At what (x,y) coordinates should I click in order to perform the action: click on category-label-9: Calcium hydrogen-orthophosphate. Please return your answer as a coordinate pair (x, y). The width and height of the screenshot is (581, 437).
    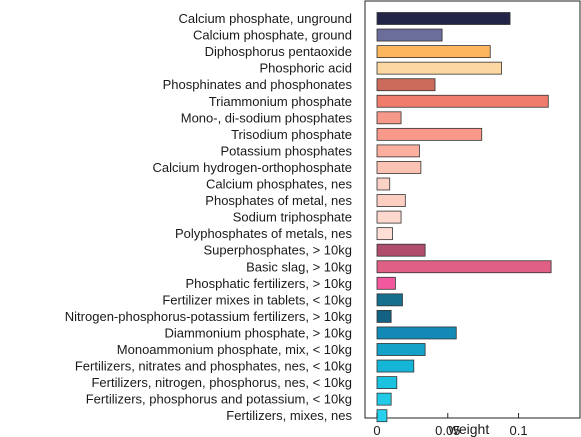
    Looking at the image, I should click on (252, 167).